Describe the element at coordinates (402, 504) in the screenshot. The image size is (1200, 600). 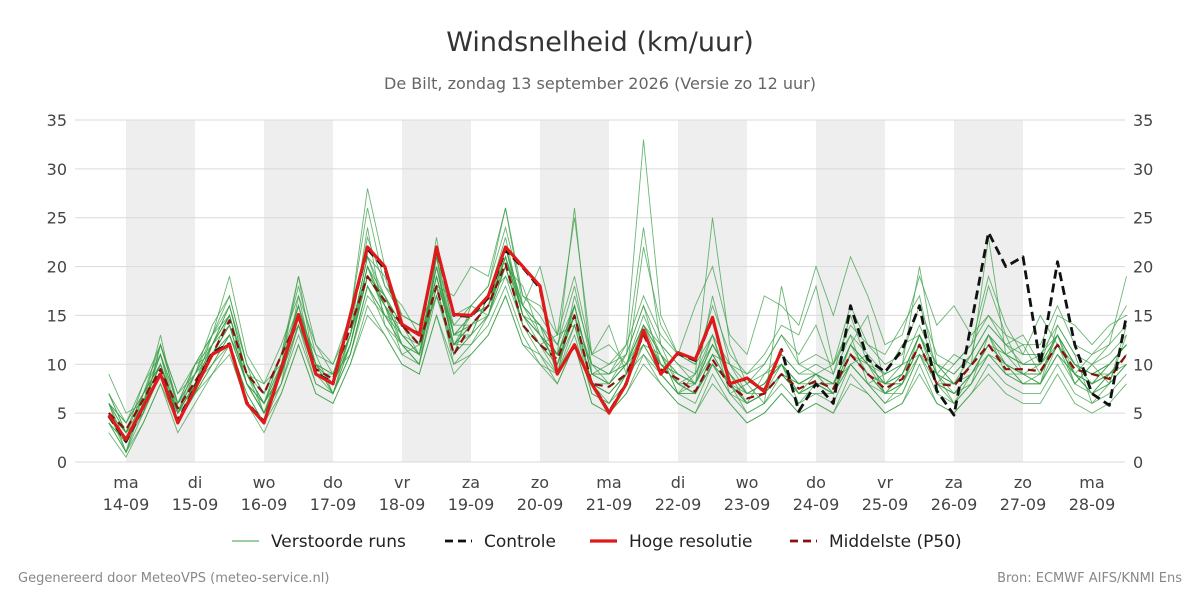
I see `x-tick-date: 18-09` at that location.